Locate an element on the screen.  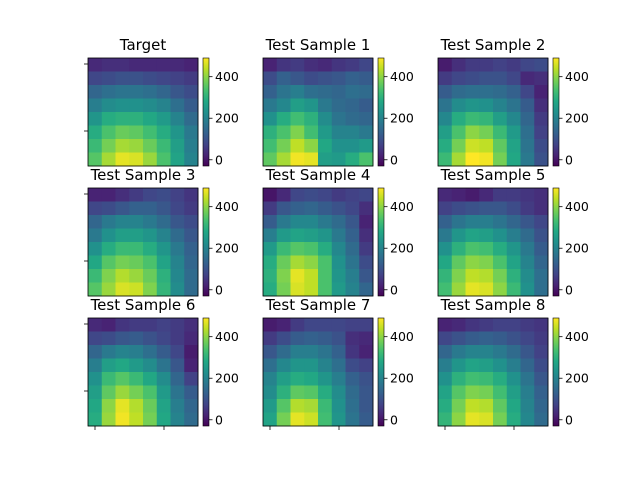
colorbar-tick-label: 0 is located at coordinates (569, 289).